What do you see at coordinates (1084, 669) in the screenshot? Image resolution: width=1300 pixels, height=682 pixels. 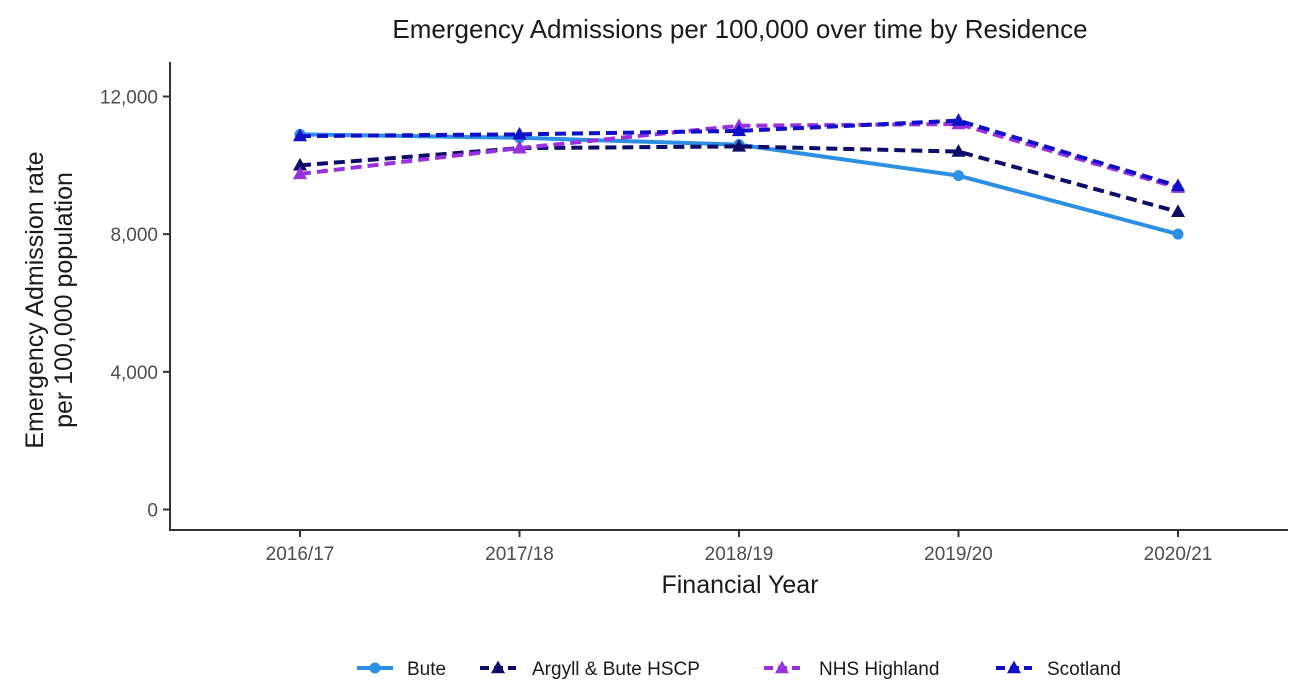 I see `legend-label: Scotland` at bounding box center [1084, 669].